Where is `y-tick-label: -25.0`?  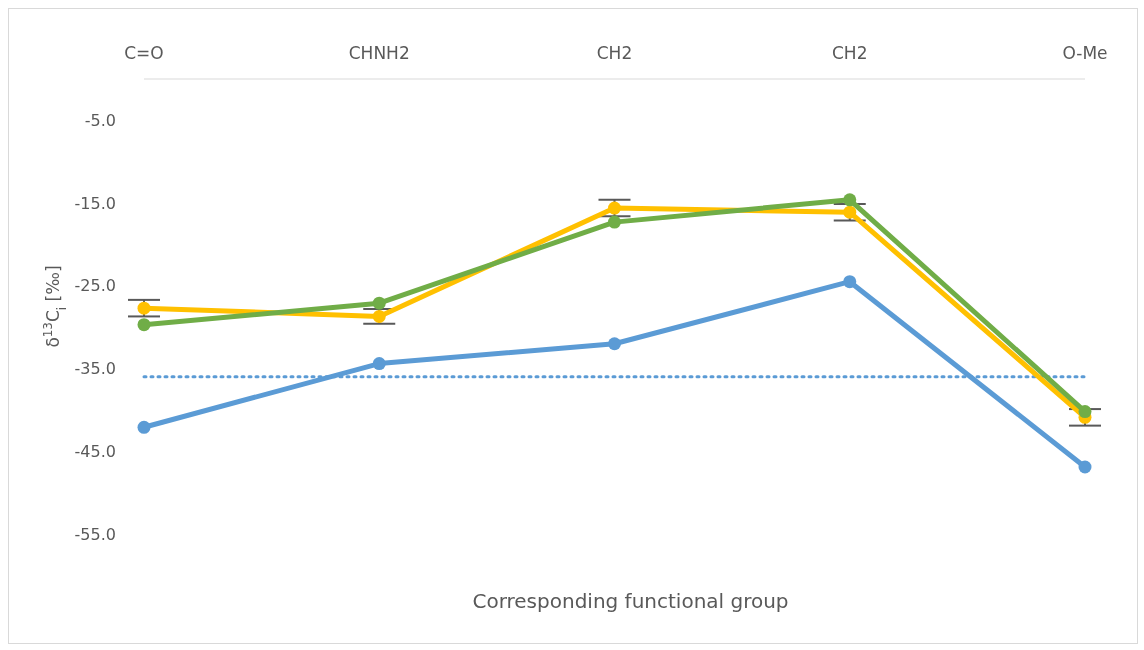 y-tick-label: -25.0 is located at coordinates (95, 286).